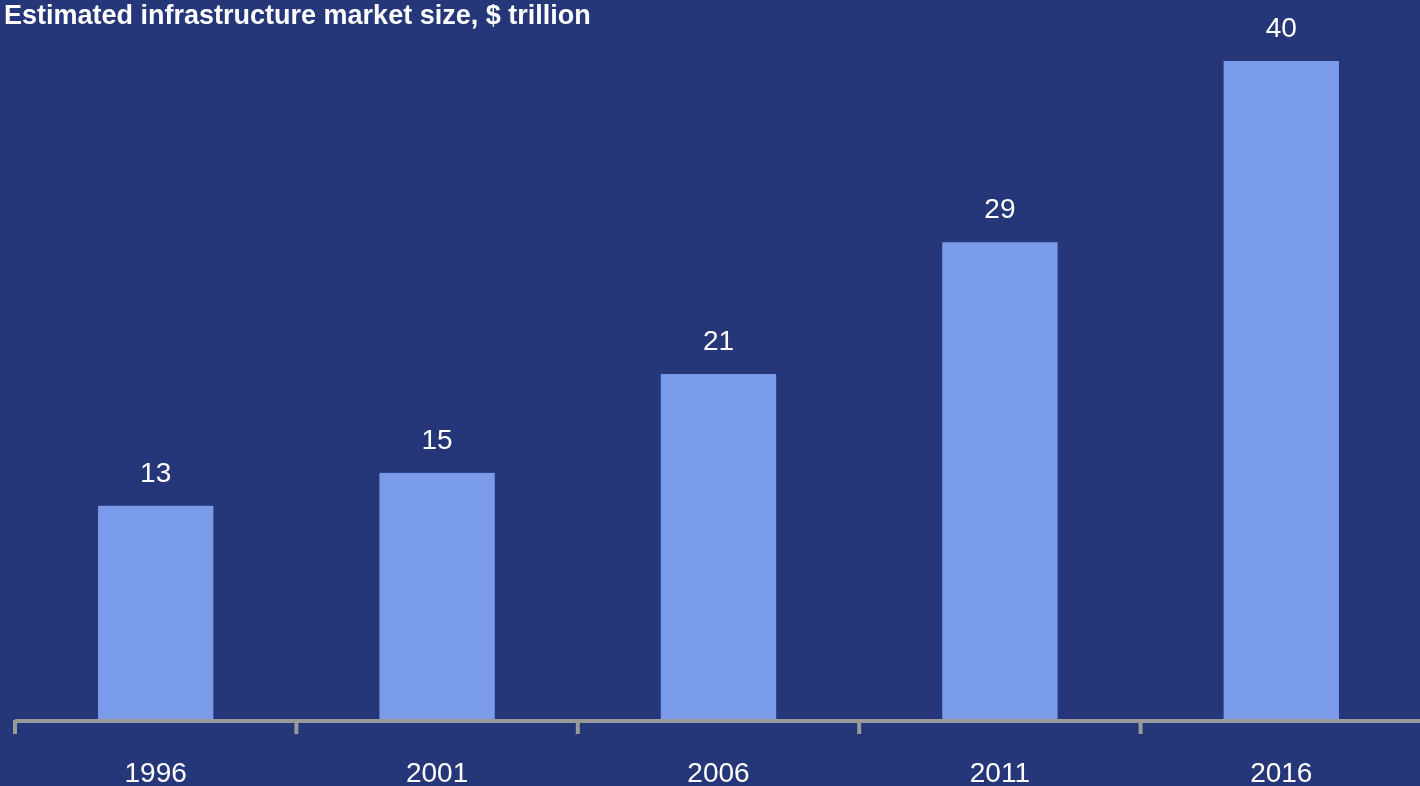  I want to click on x-tick-label: 2011, so click(1000, 771).